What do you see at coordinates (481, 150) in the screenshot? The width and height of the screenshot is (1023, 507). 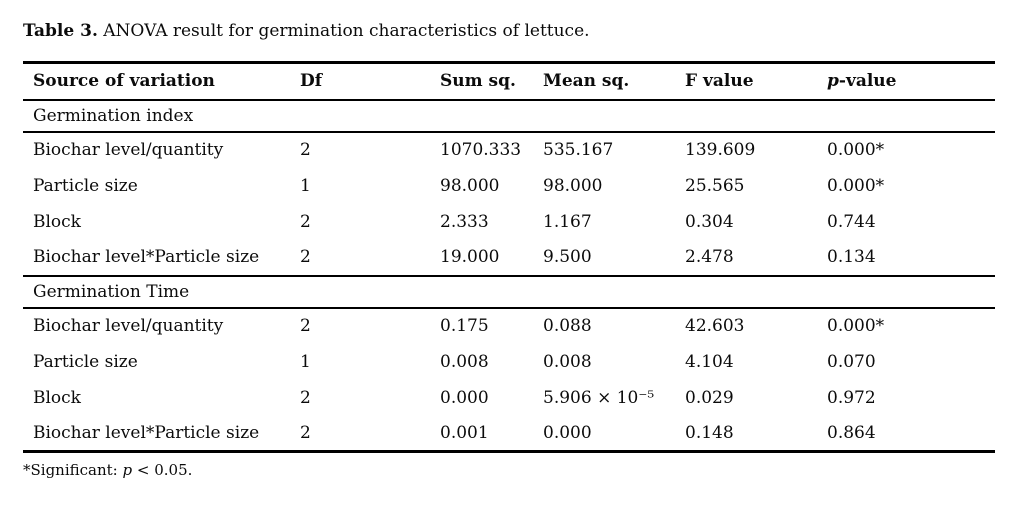 I see `cell-sum-sq: 1070.333` at bounding box center [481, 150].